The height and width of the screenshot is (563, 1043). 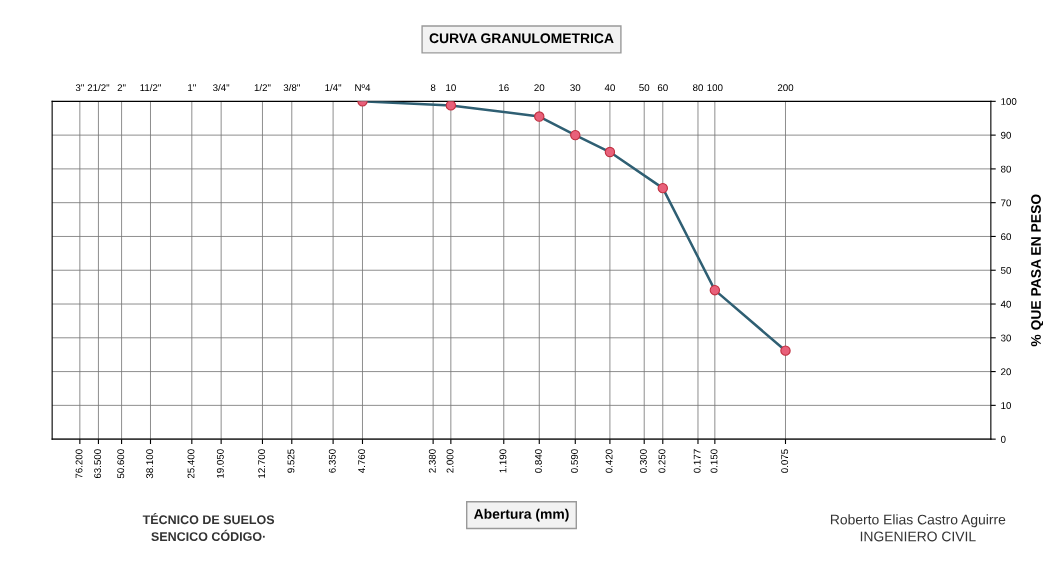 I want to click on y-tick-label: 100, so click(x=1009, y=101).